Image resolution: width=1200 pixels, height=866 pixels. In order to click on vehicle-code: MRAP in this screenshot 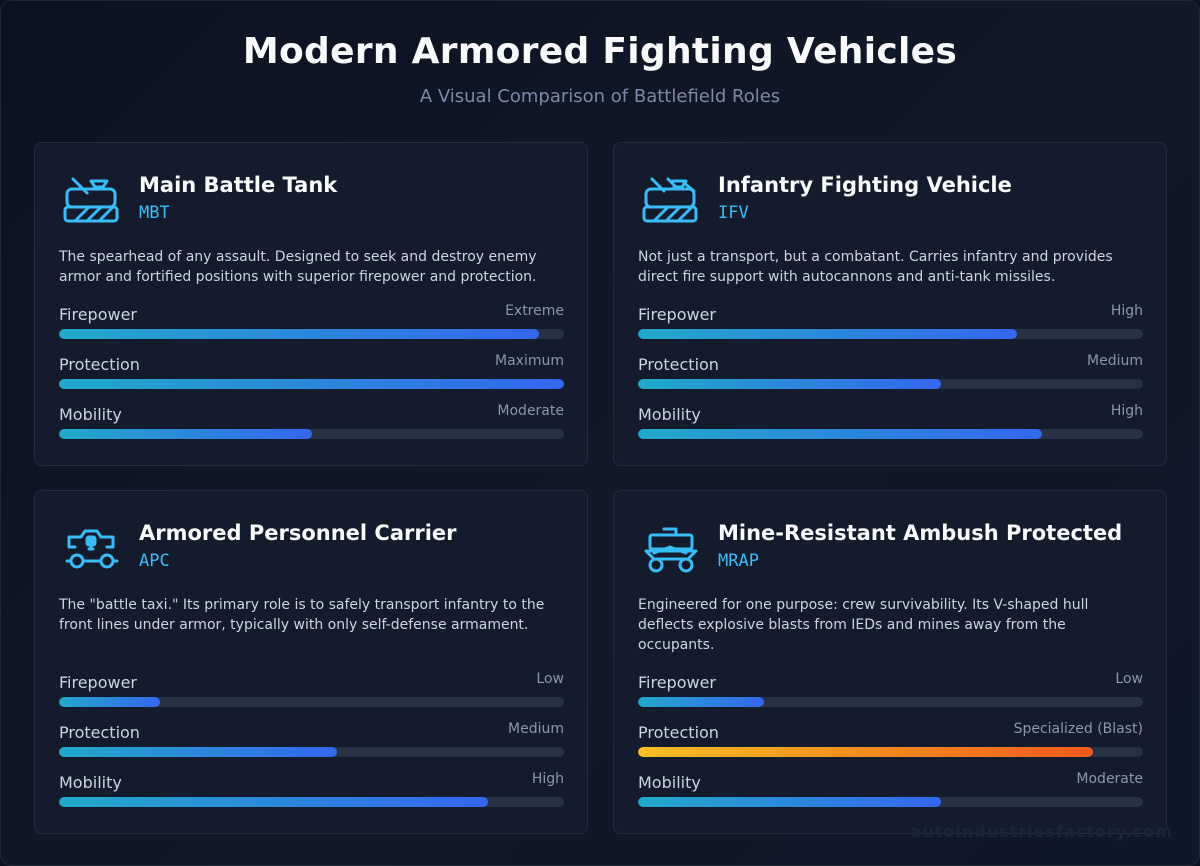, I will do `click(738, 561)`.